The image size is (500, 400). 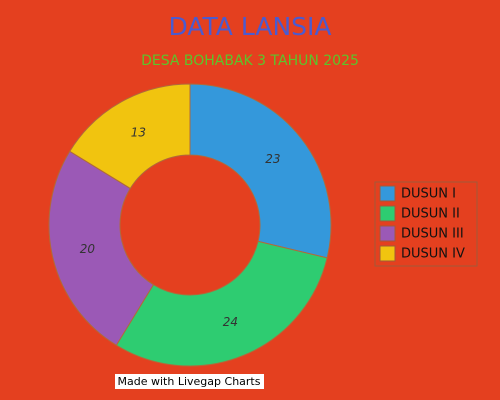 I want to click on data-label: 23, so click(x=272, y=159).